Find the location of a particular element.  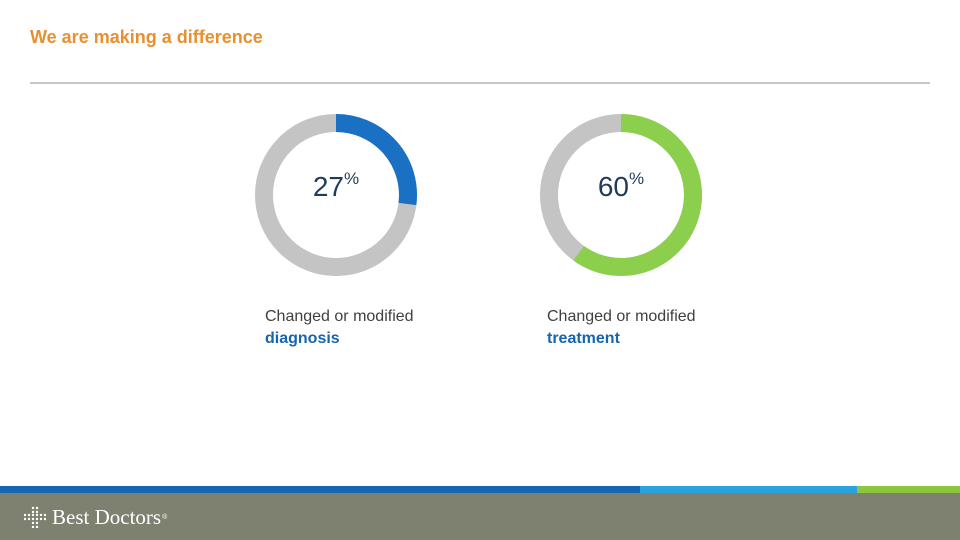

svg-text: 60% is located at coordinates (621, 185).